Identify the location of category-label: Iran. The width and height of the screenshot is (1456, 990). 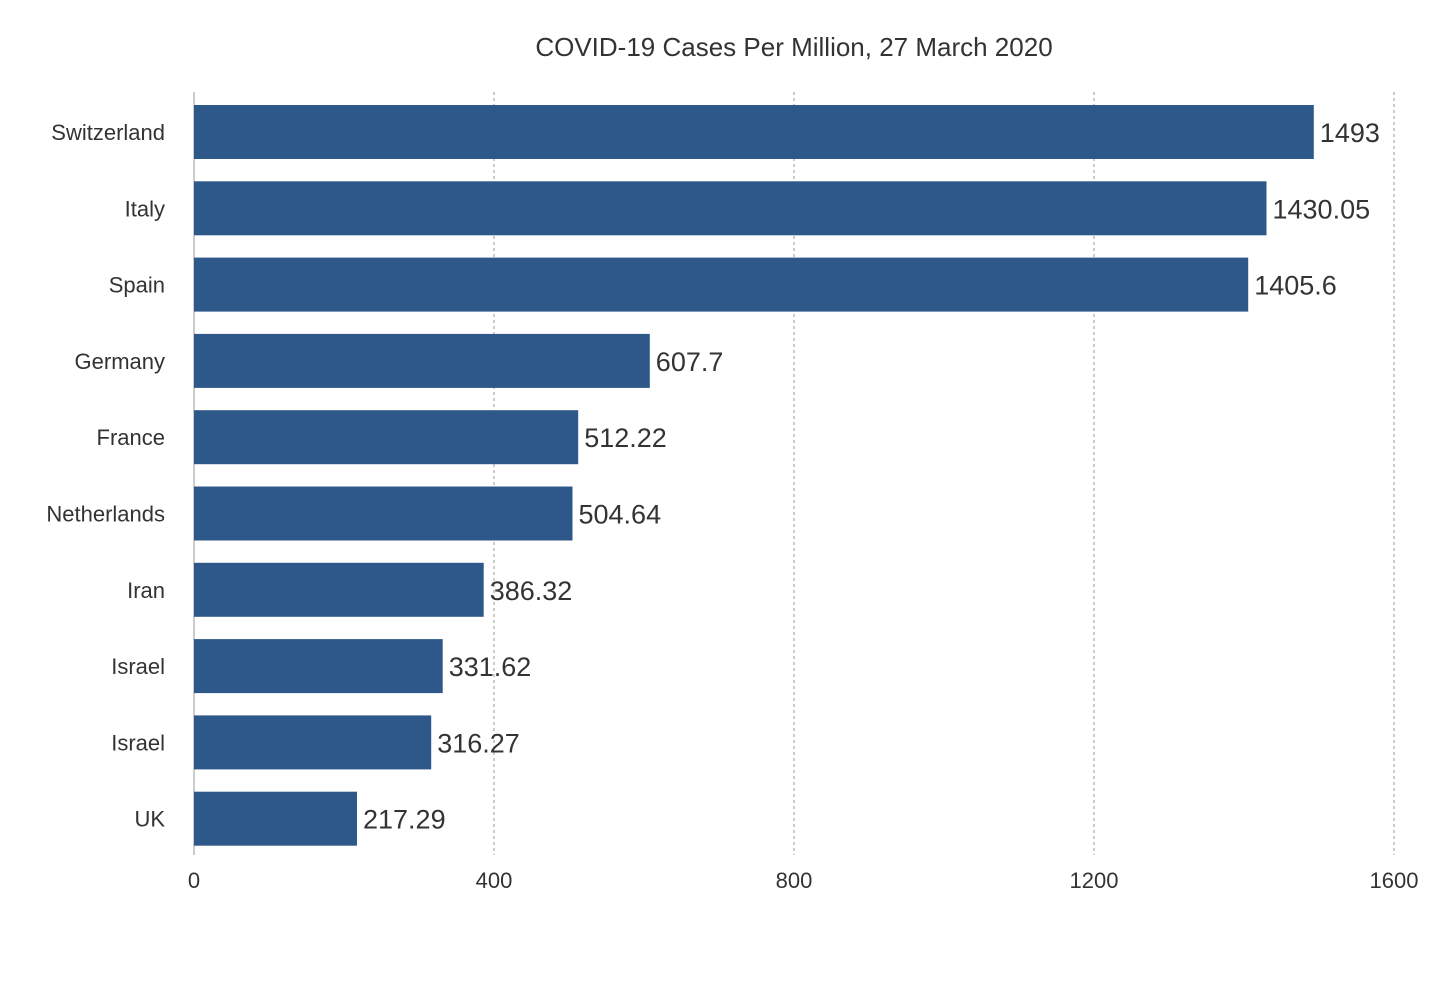
(146, 590).